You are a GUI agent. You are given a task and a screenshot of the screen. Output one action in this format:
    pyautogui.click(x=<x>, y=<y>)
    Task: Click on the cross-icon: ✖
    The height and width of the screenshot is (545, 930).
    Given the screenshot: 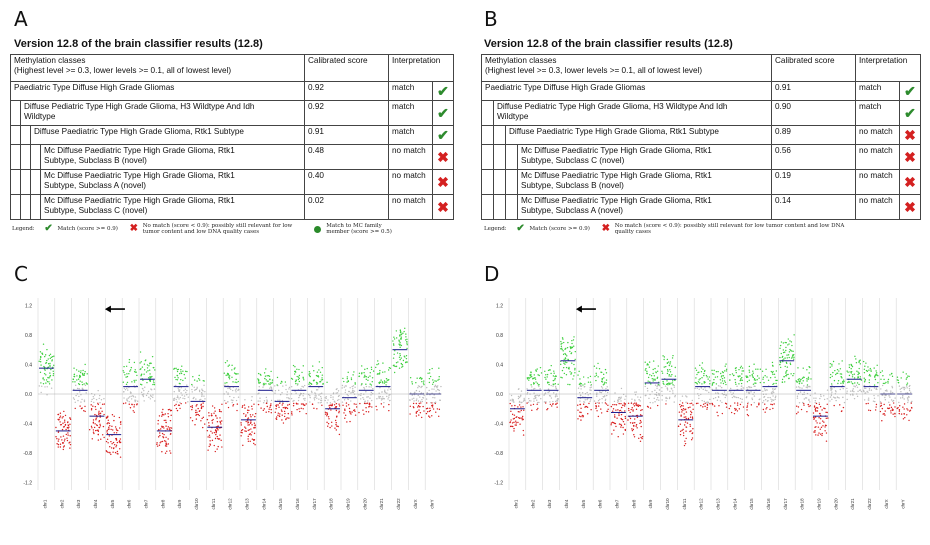 What is the action you would take?
    pyautogui.click(x=443, y=156)
    